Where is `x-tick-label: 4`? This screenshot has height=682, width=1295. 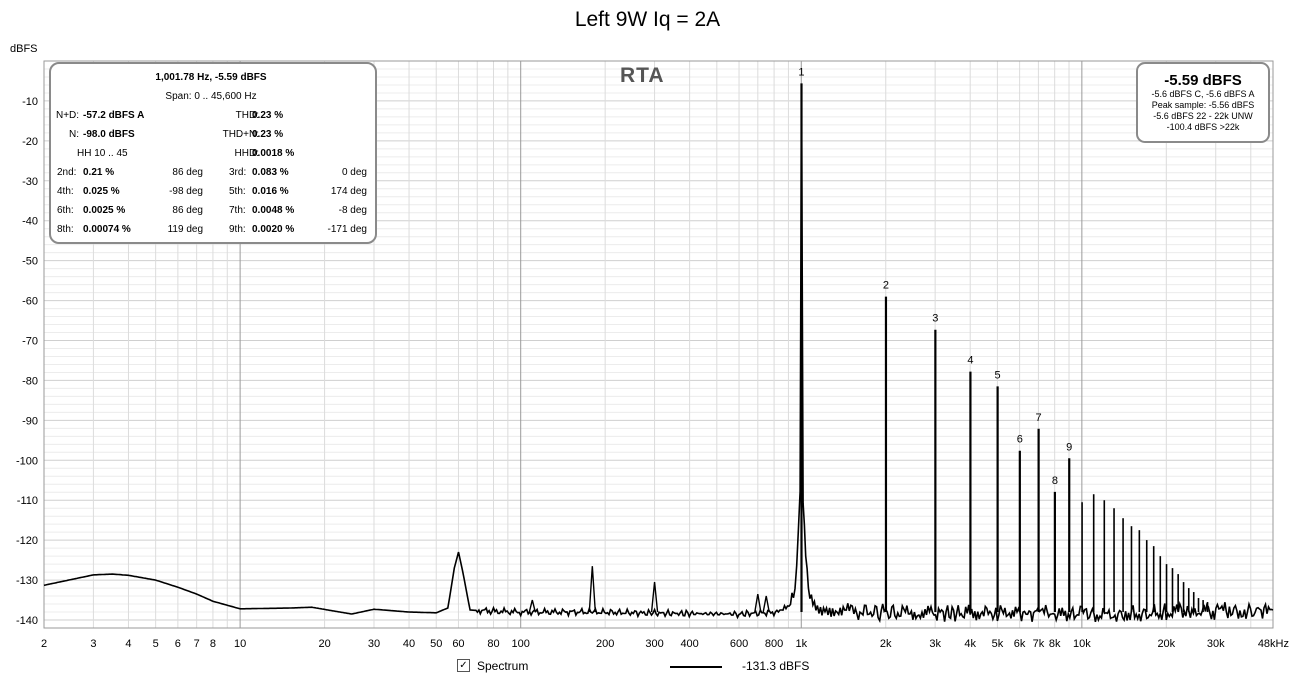
x-tick-label: 4 is located at coordinates (128, 644).